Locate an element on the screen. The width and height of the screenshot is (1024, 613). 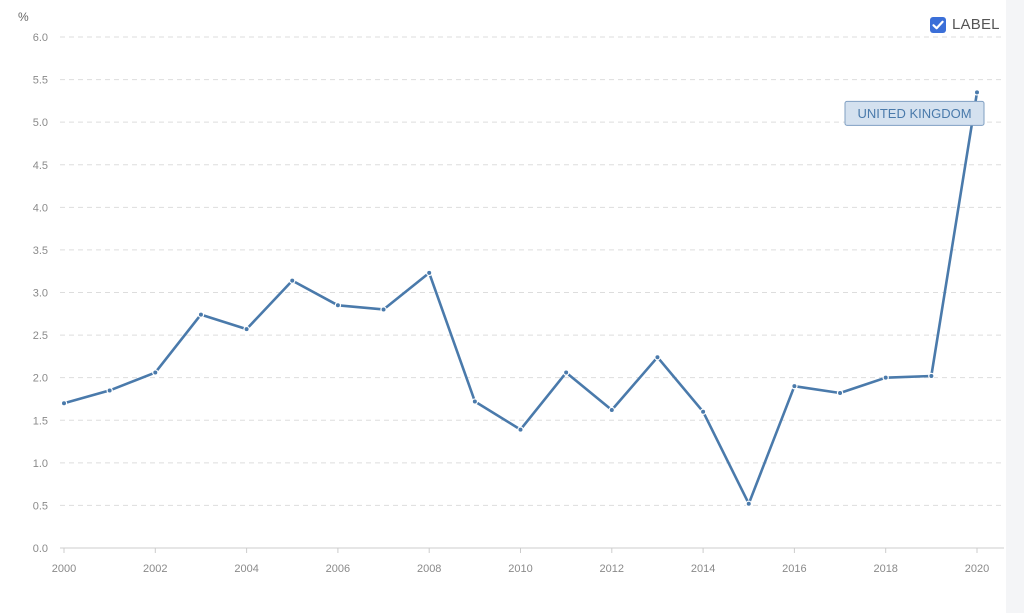
x-tick-label: 2006 is located at coordinates (338, 569).